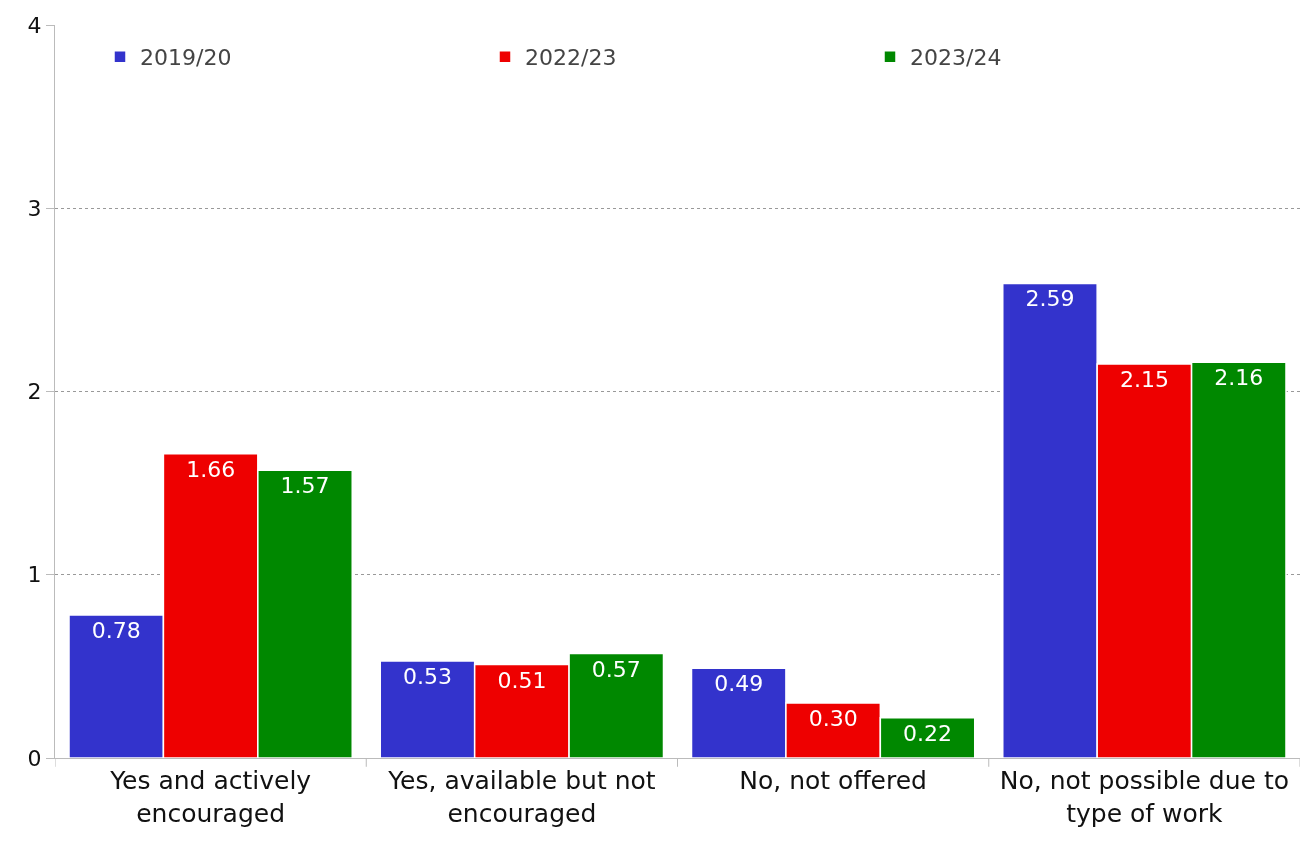 The height and width of the screenshot is (847, 1307). What do you see at coordinates (1144, 380) in the screenshot?
I see `text: 2.15` at bounding box center [1144, 380].